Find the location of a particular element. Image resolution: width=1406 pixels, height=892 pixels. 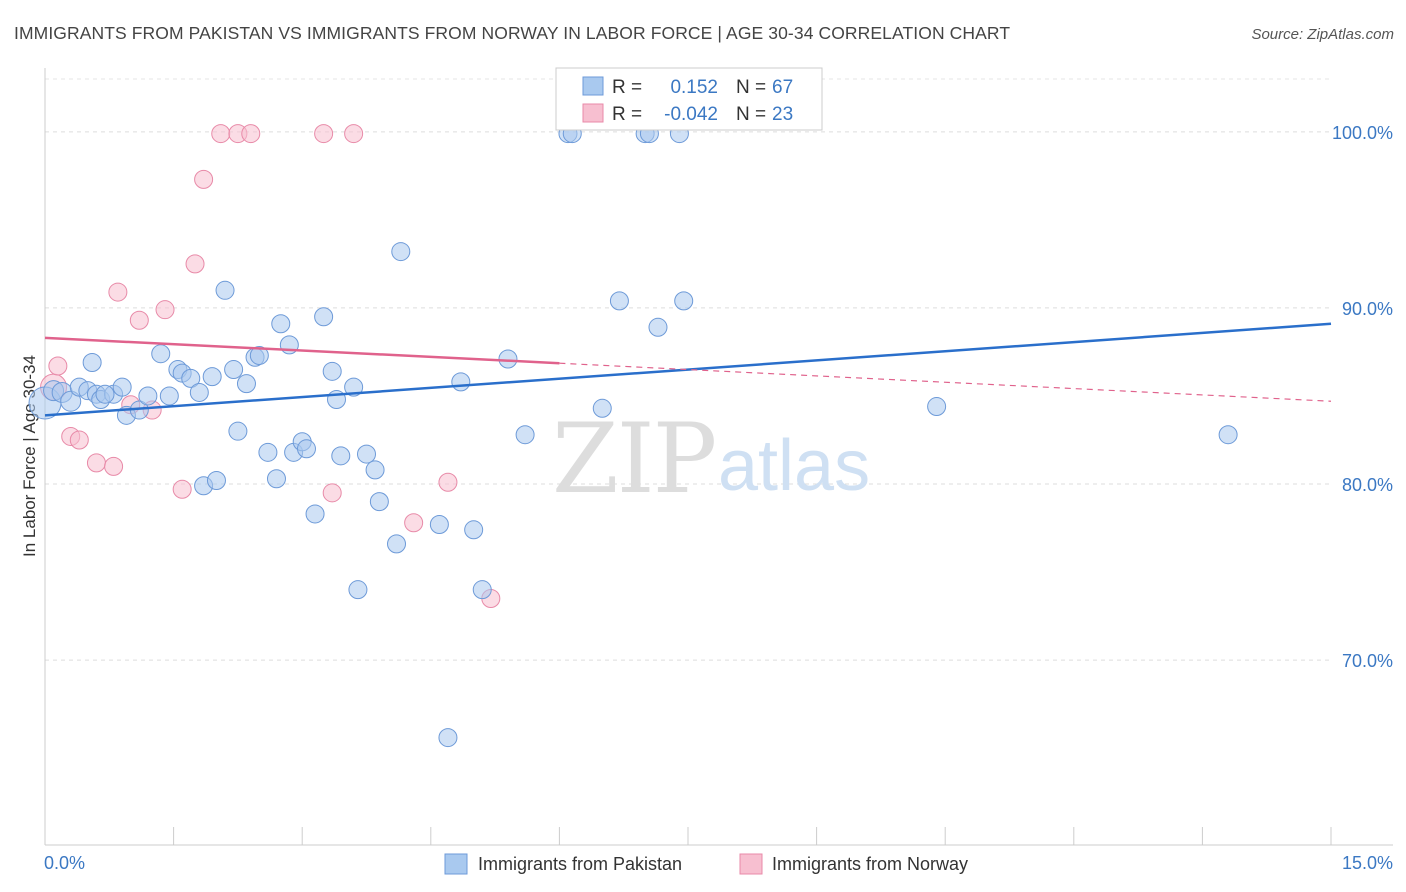

watermark-zip: ZIP is located at coordinates (633, 459).